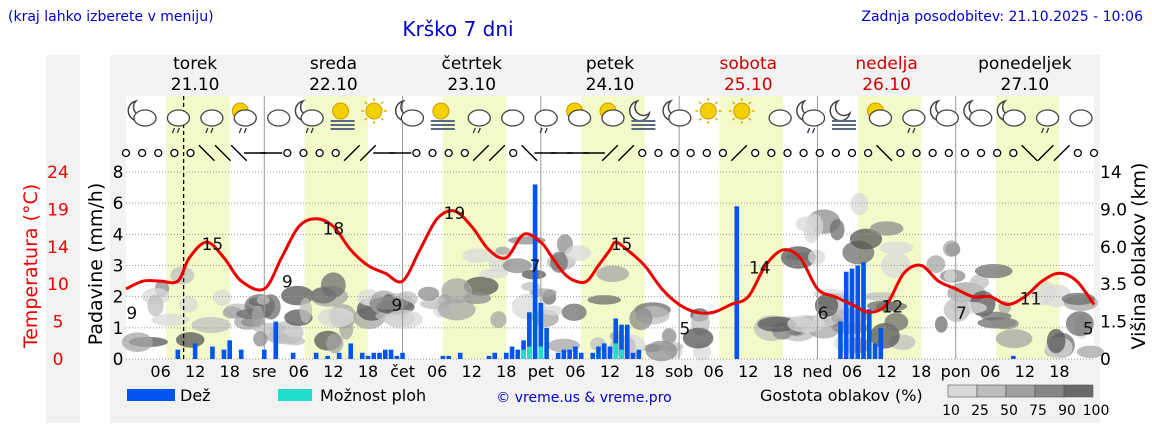 The height and width of the screenshot is (443, 1152). Describe the element at coordinates (118, 360) in the screenshot. I see `precipitation-tick-label: 0` at that location.